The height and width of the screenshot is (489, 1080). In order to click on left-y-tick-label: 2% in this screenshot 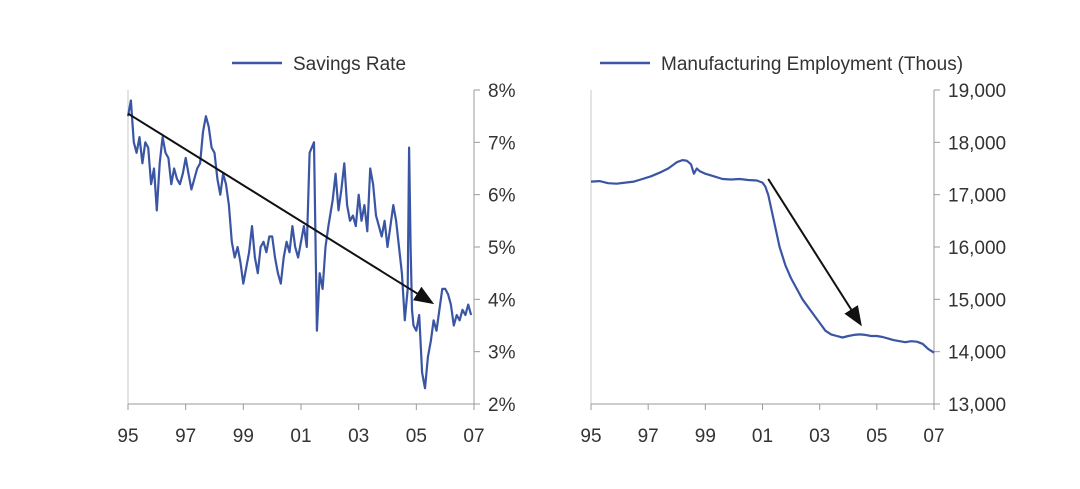, I will do `click(502, 405)`.